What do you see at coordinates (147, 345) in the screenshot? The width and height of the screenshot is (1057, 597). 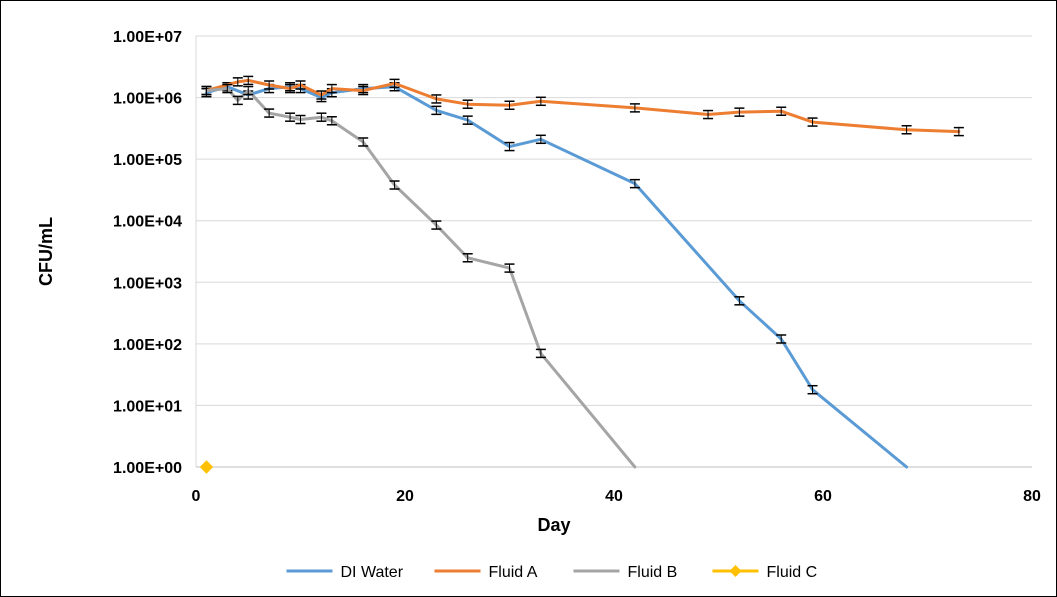 I see `y-tick-label: 1.00E+02` at bounding box center [147, 345].